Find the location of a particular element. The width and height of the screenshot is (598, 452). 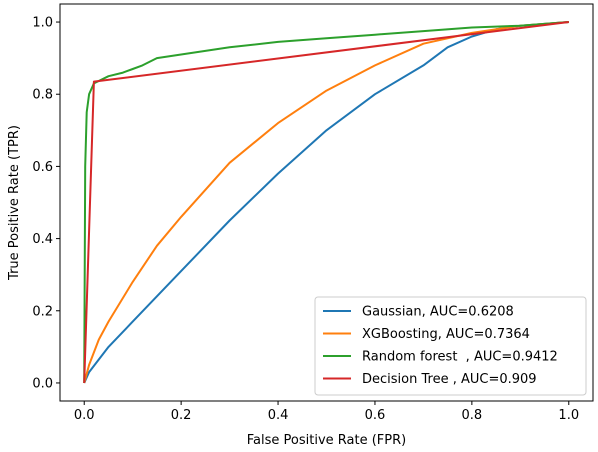

x-axis-label: False Positive Rate (FPR) is located at coordinates (326, 440).